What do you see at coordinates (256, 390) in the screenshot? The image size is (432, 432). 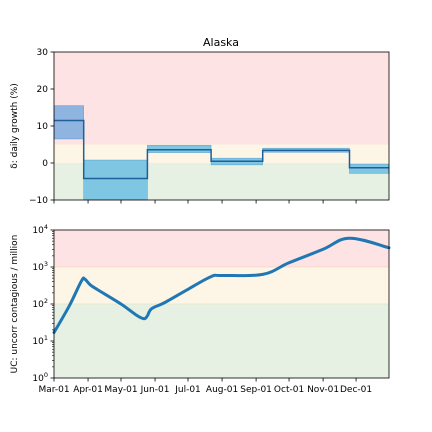 I see `contagious-x-tick-label: Sep-01` at bounding box center [256, 390].